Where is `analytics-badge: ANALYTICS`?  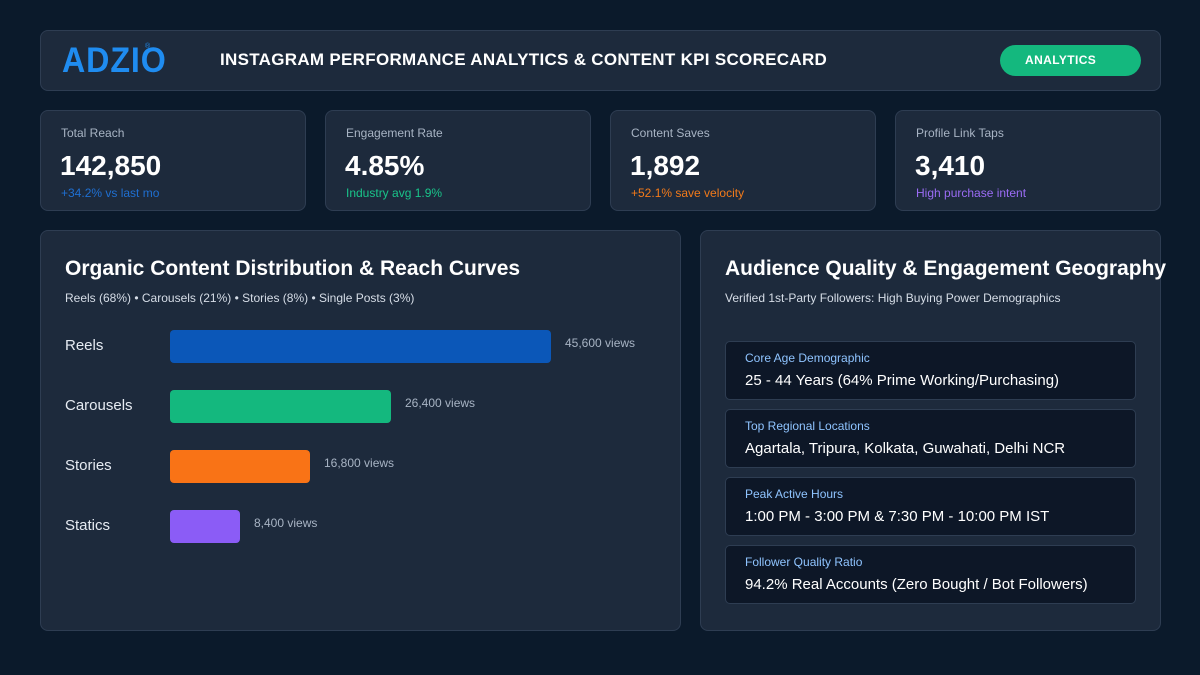
analytics-badge: ANALYTICS is located at coordinates (1070, 60).